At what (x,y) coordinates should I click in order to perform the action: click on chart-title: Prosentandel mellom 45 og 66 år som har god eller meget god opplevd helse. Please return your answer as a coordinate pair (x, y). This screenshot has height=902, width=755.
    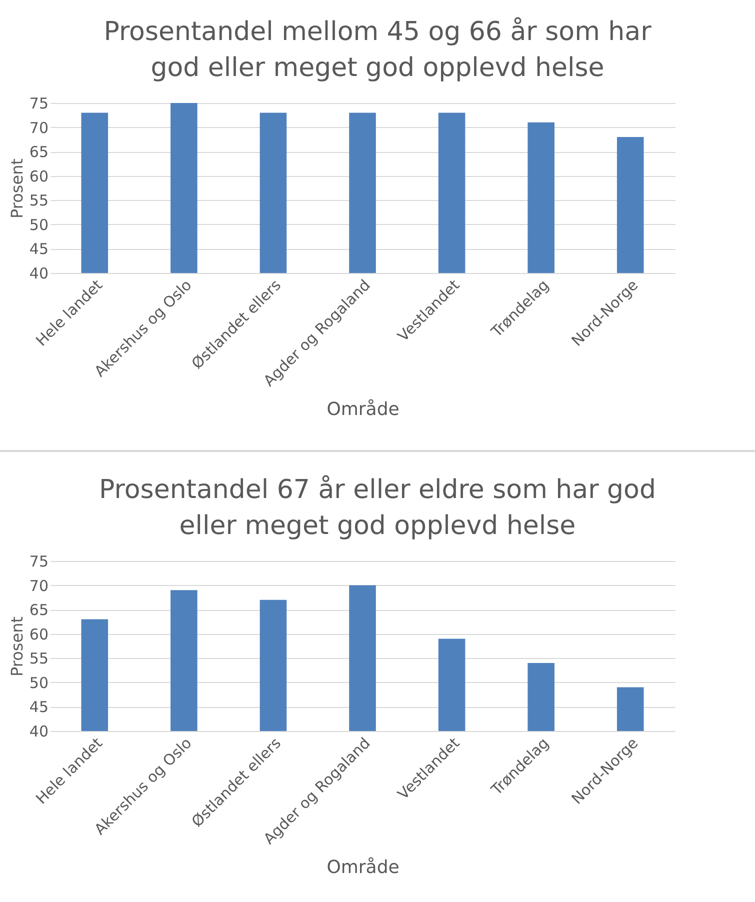
    Looking at the image, I should click on (377, 50).